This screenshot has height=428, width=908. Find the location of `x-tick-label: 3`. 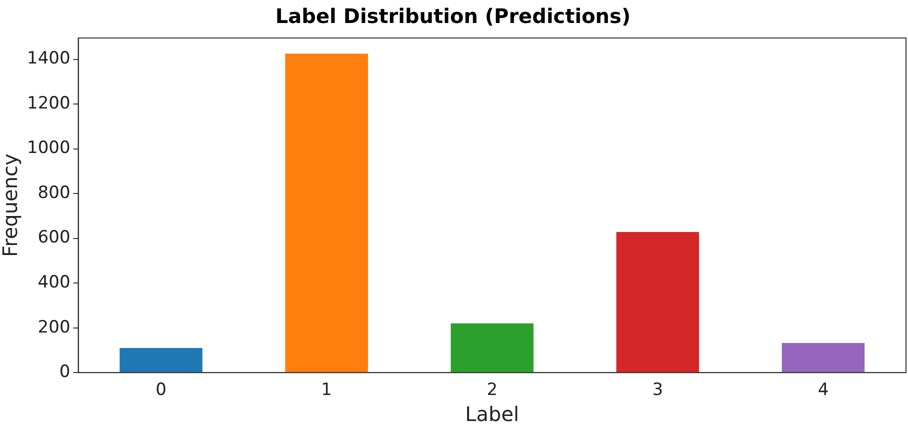

x-tick-label: 3 is located at coordinates (658, 390).